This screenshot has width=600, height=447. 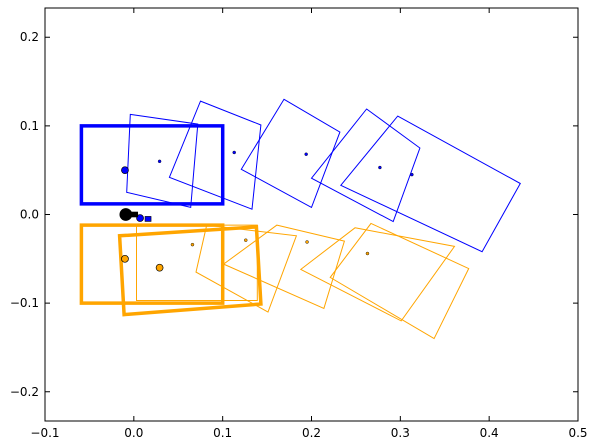 What do you see at coordinates (24, 392) in the screenshot?
I see `y-tick-label: −0.2` at bounding box center [24, 392].